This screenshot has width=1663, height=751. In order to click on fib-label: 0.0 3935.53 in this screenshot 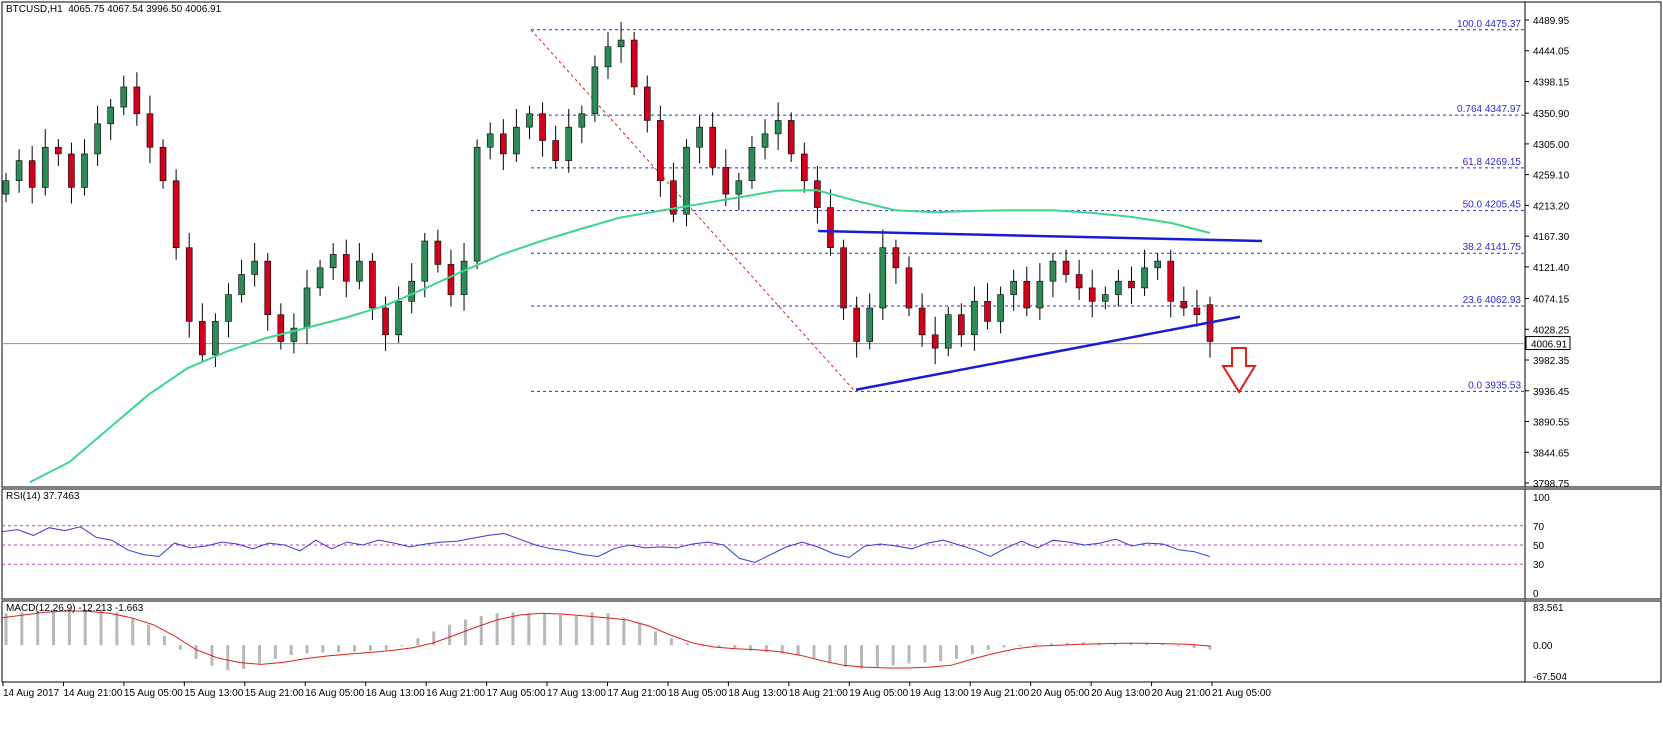, I will do `click(1494, 385)`.